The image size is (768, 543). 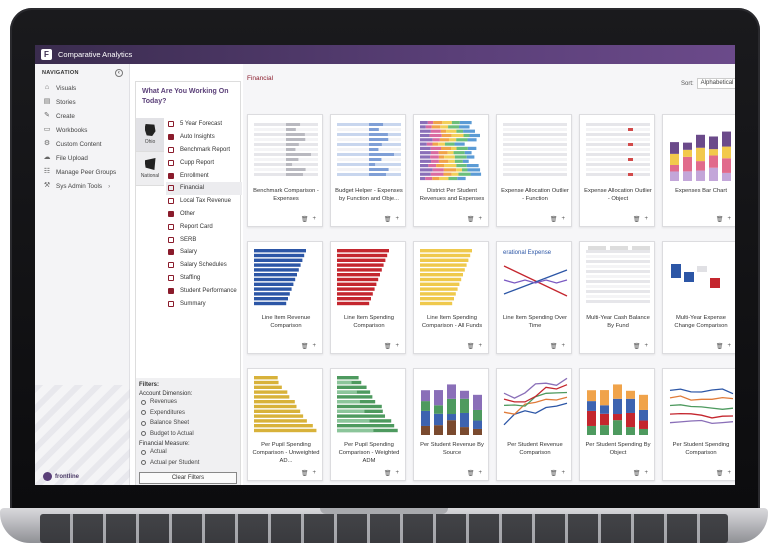 What do you see at coordinates (534, 170) in the screenshot?
I see `visual-card: Expense Allocation Outlier - Function 🗑 +` at bounding box center [534, 170].